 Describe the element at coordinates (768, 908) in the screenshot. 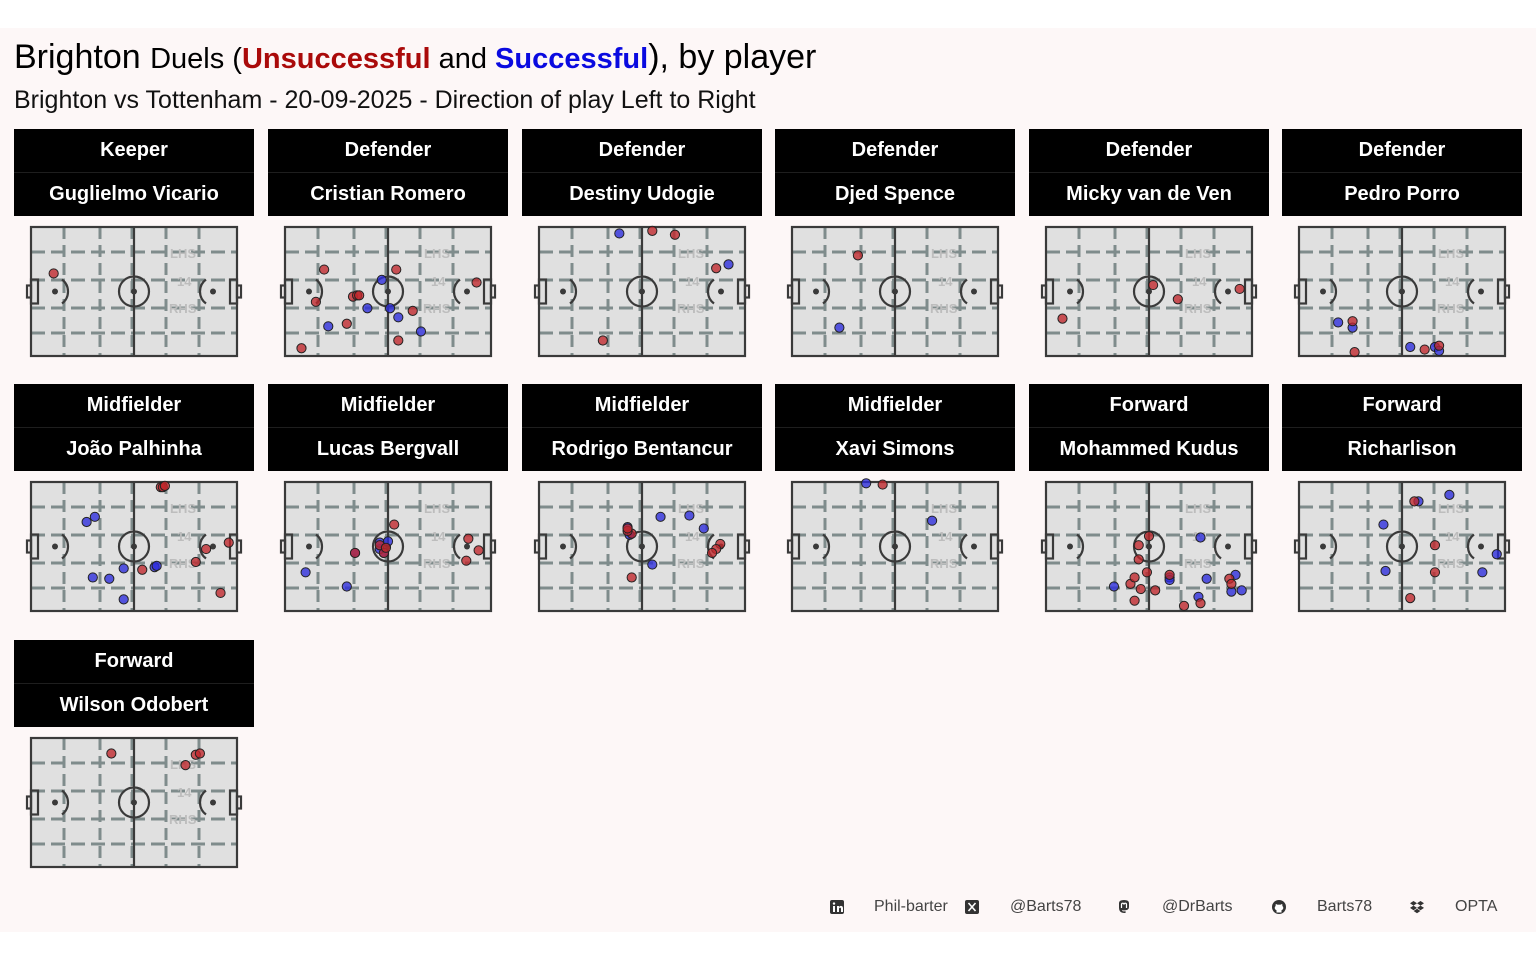

I see `footer-credits: Phil-barter @Barts78 @DrBarts Barts78 OPTA` at that location.